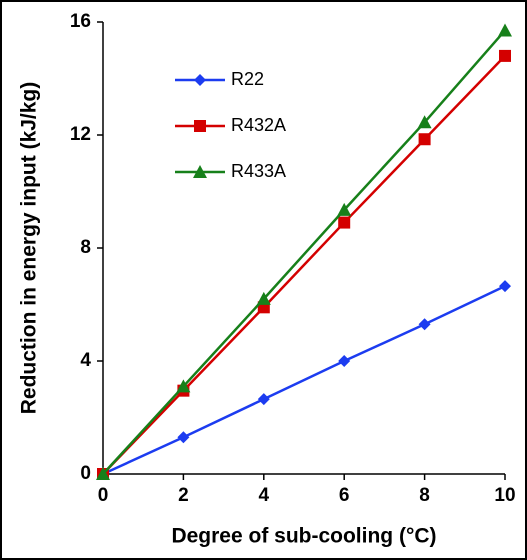  I want to click on y-tick-label: 4, so click(85, 360).